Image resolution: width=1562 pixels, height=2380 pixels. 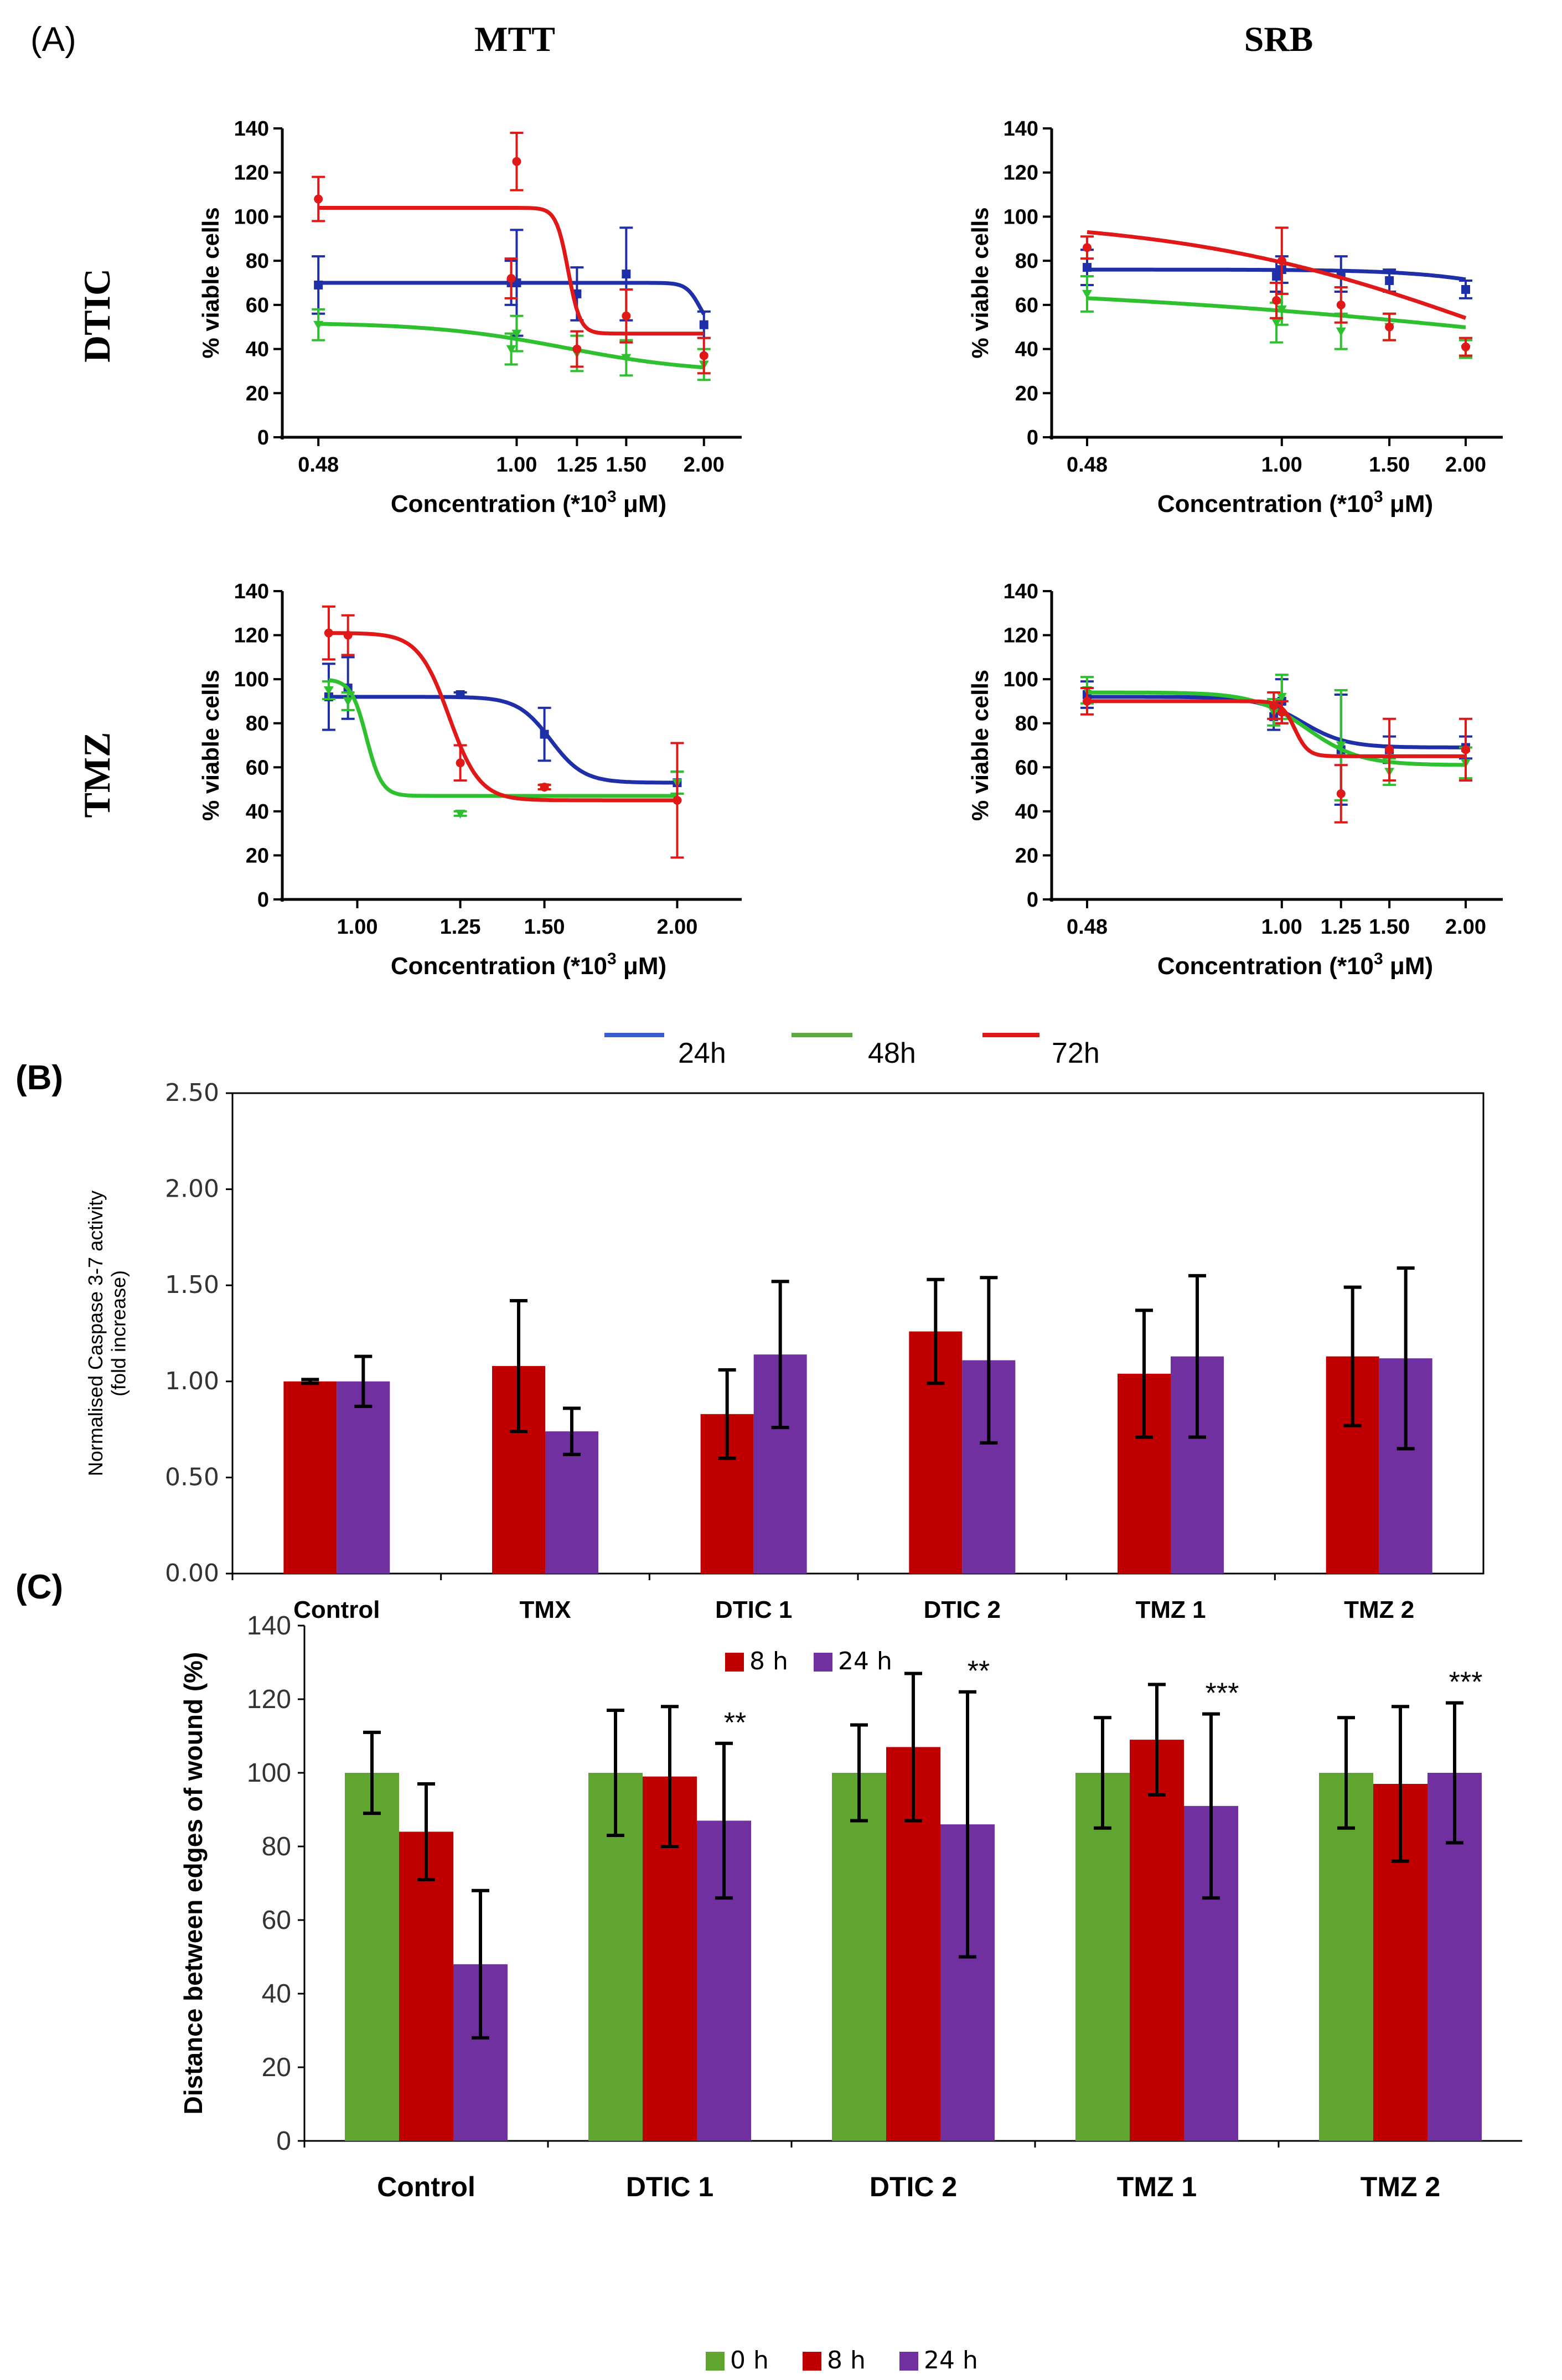 What do you see at coordinates (715, 2362) in the screenshot?
I see `legend-swatch-0h` at bounding box center [715, 2362].